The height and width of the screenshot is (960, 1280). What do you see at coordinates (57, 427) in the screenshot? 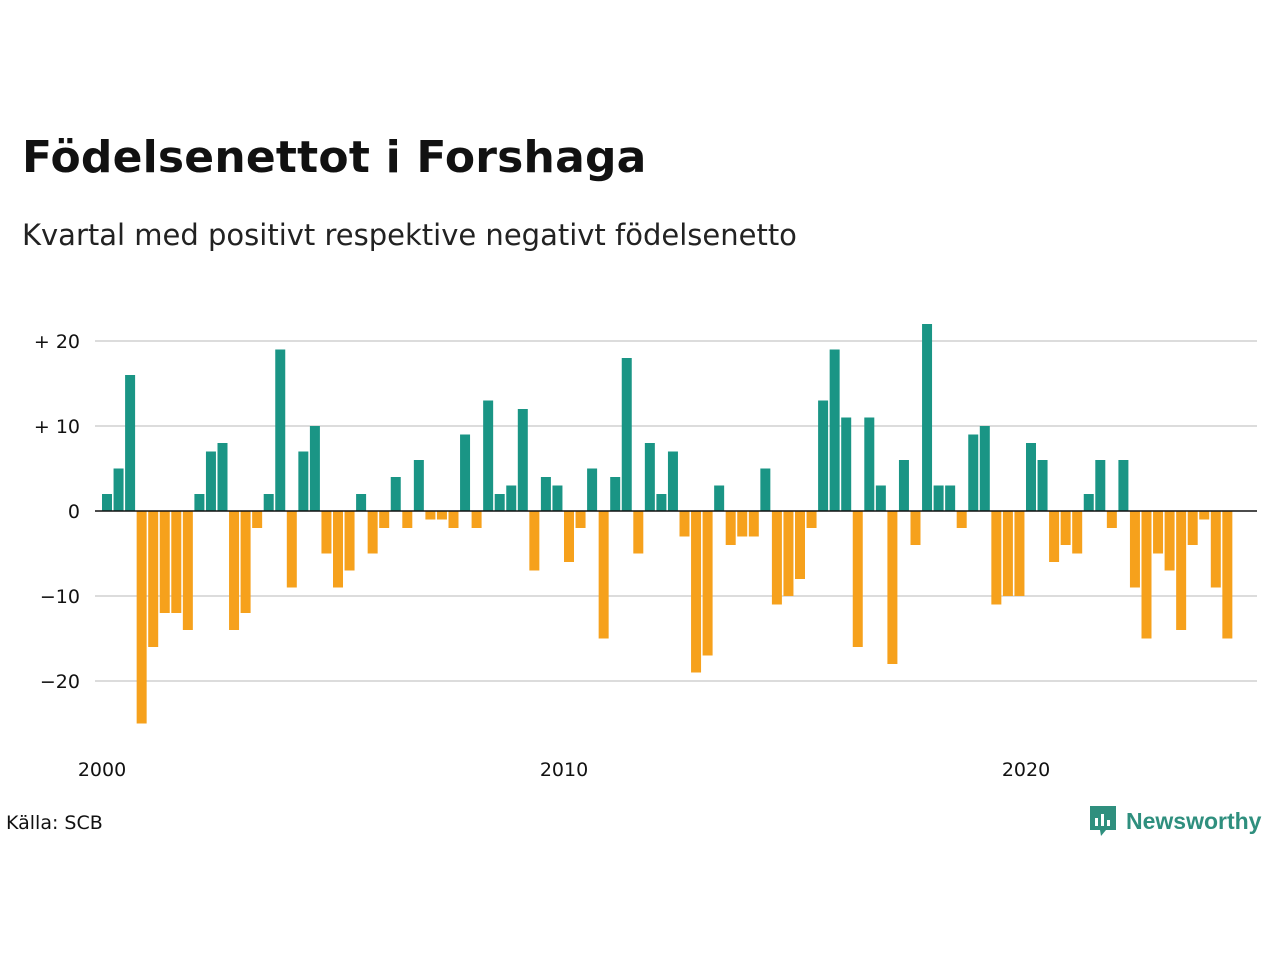
I see `y-tick-label: + 10` at bounding box center [57, 427].